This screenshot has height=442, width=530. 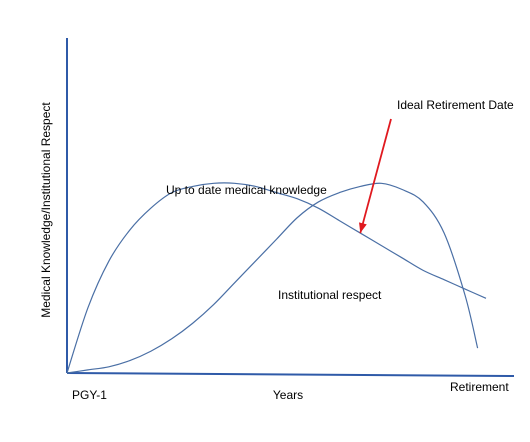 What do you see at coordinates (290, 374) in the screenshot?
I see `x-axis` at bounding box center [290, 374].